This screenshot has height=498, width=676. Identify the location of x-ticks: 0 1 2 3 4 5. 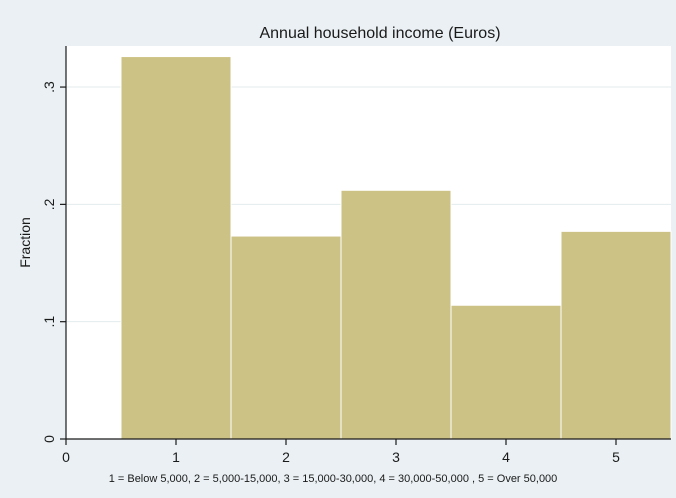
(341, 452).